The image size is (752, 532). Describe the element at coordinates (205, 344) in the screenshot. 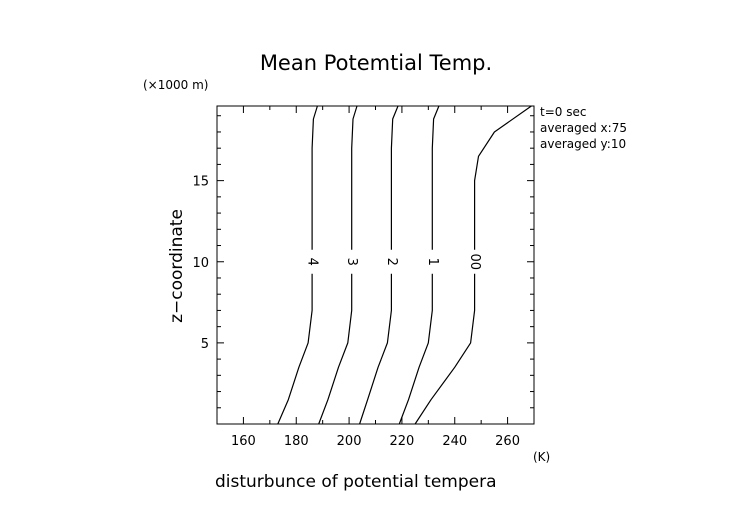

I see `y-tick-label: 5` at that location.